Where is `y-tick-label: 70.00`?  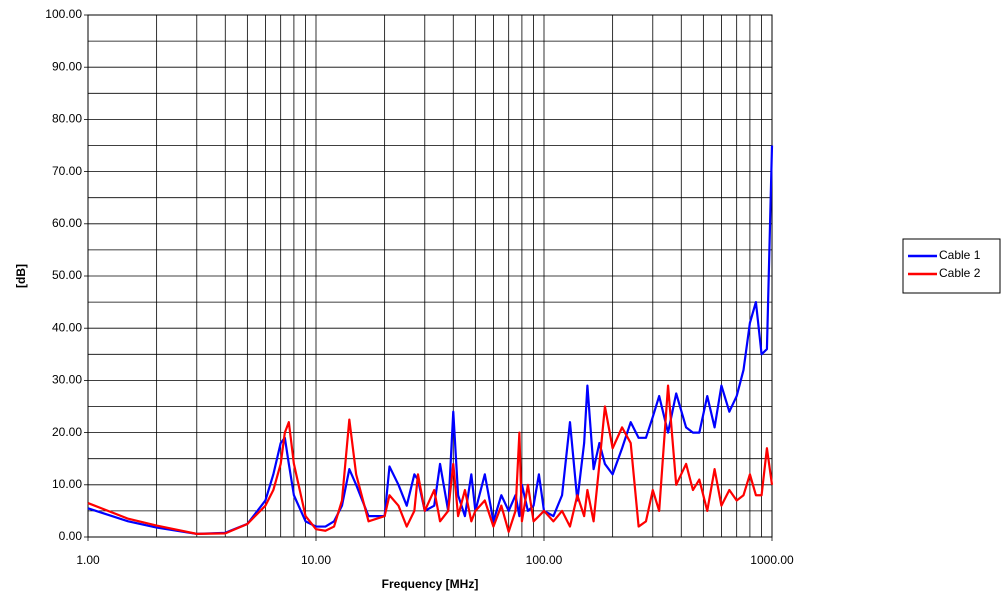
y-tick-label: 70.00 is located at coordinates (67, 171).